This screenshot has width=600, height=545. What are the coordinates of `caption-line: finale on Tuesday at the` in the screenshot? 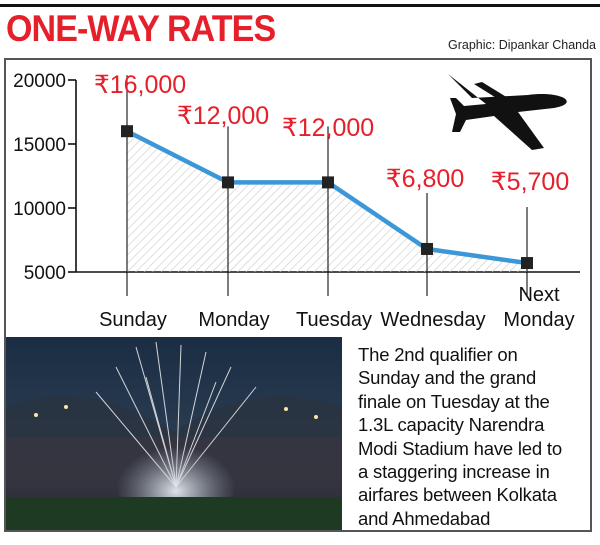 It's located at (454, 401).